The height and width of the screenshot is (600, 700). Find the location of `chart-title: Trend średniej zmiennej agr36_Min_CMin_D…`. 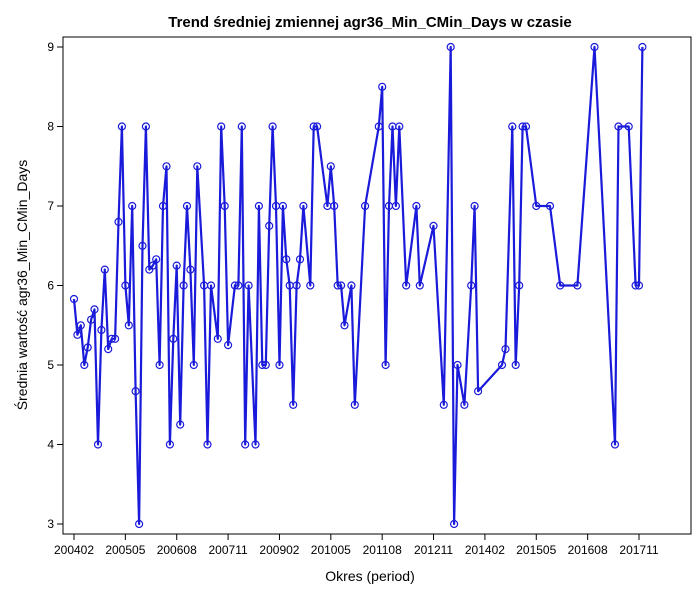

chart-title: Trend średniej zmiennej agr36_Min_CMin_D… is located at coordinates (369, 22).